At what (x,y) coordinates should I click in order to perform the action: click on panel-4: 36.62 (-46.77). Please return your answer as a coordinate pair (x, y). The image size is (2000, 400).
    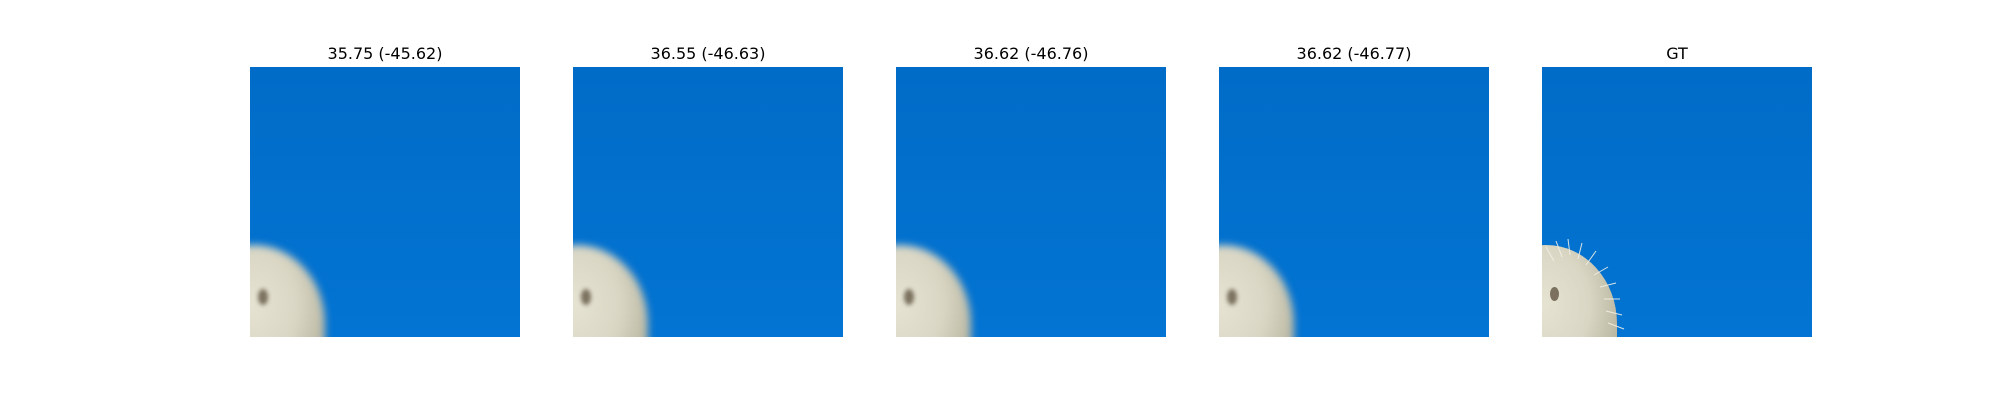
    Looking at the image, I should click on (1354, 188).